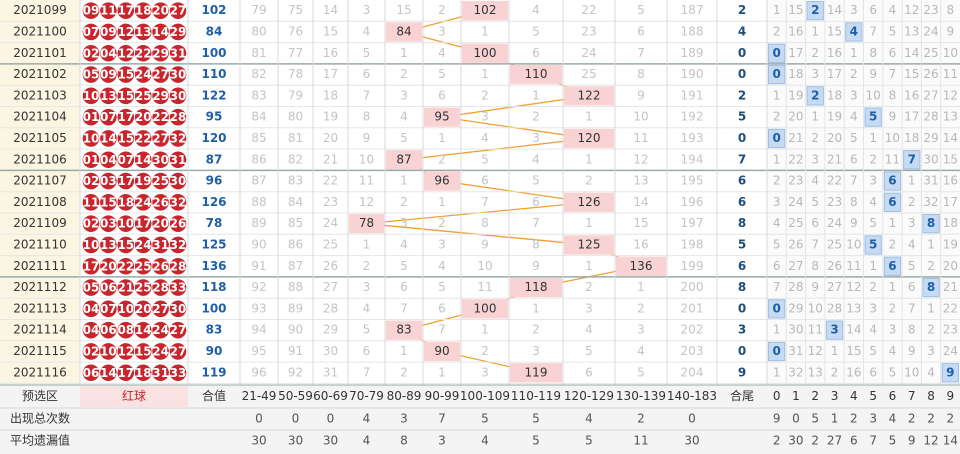 This screenshot has width=960, height=454. What do you see at coordinates (403, 10) in the screenshot?
I see `range-miss: 15` at bounding box center [403, 10].